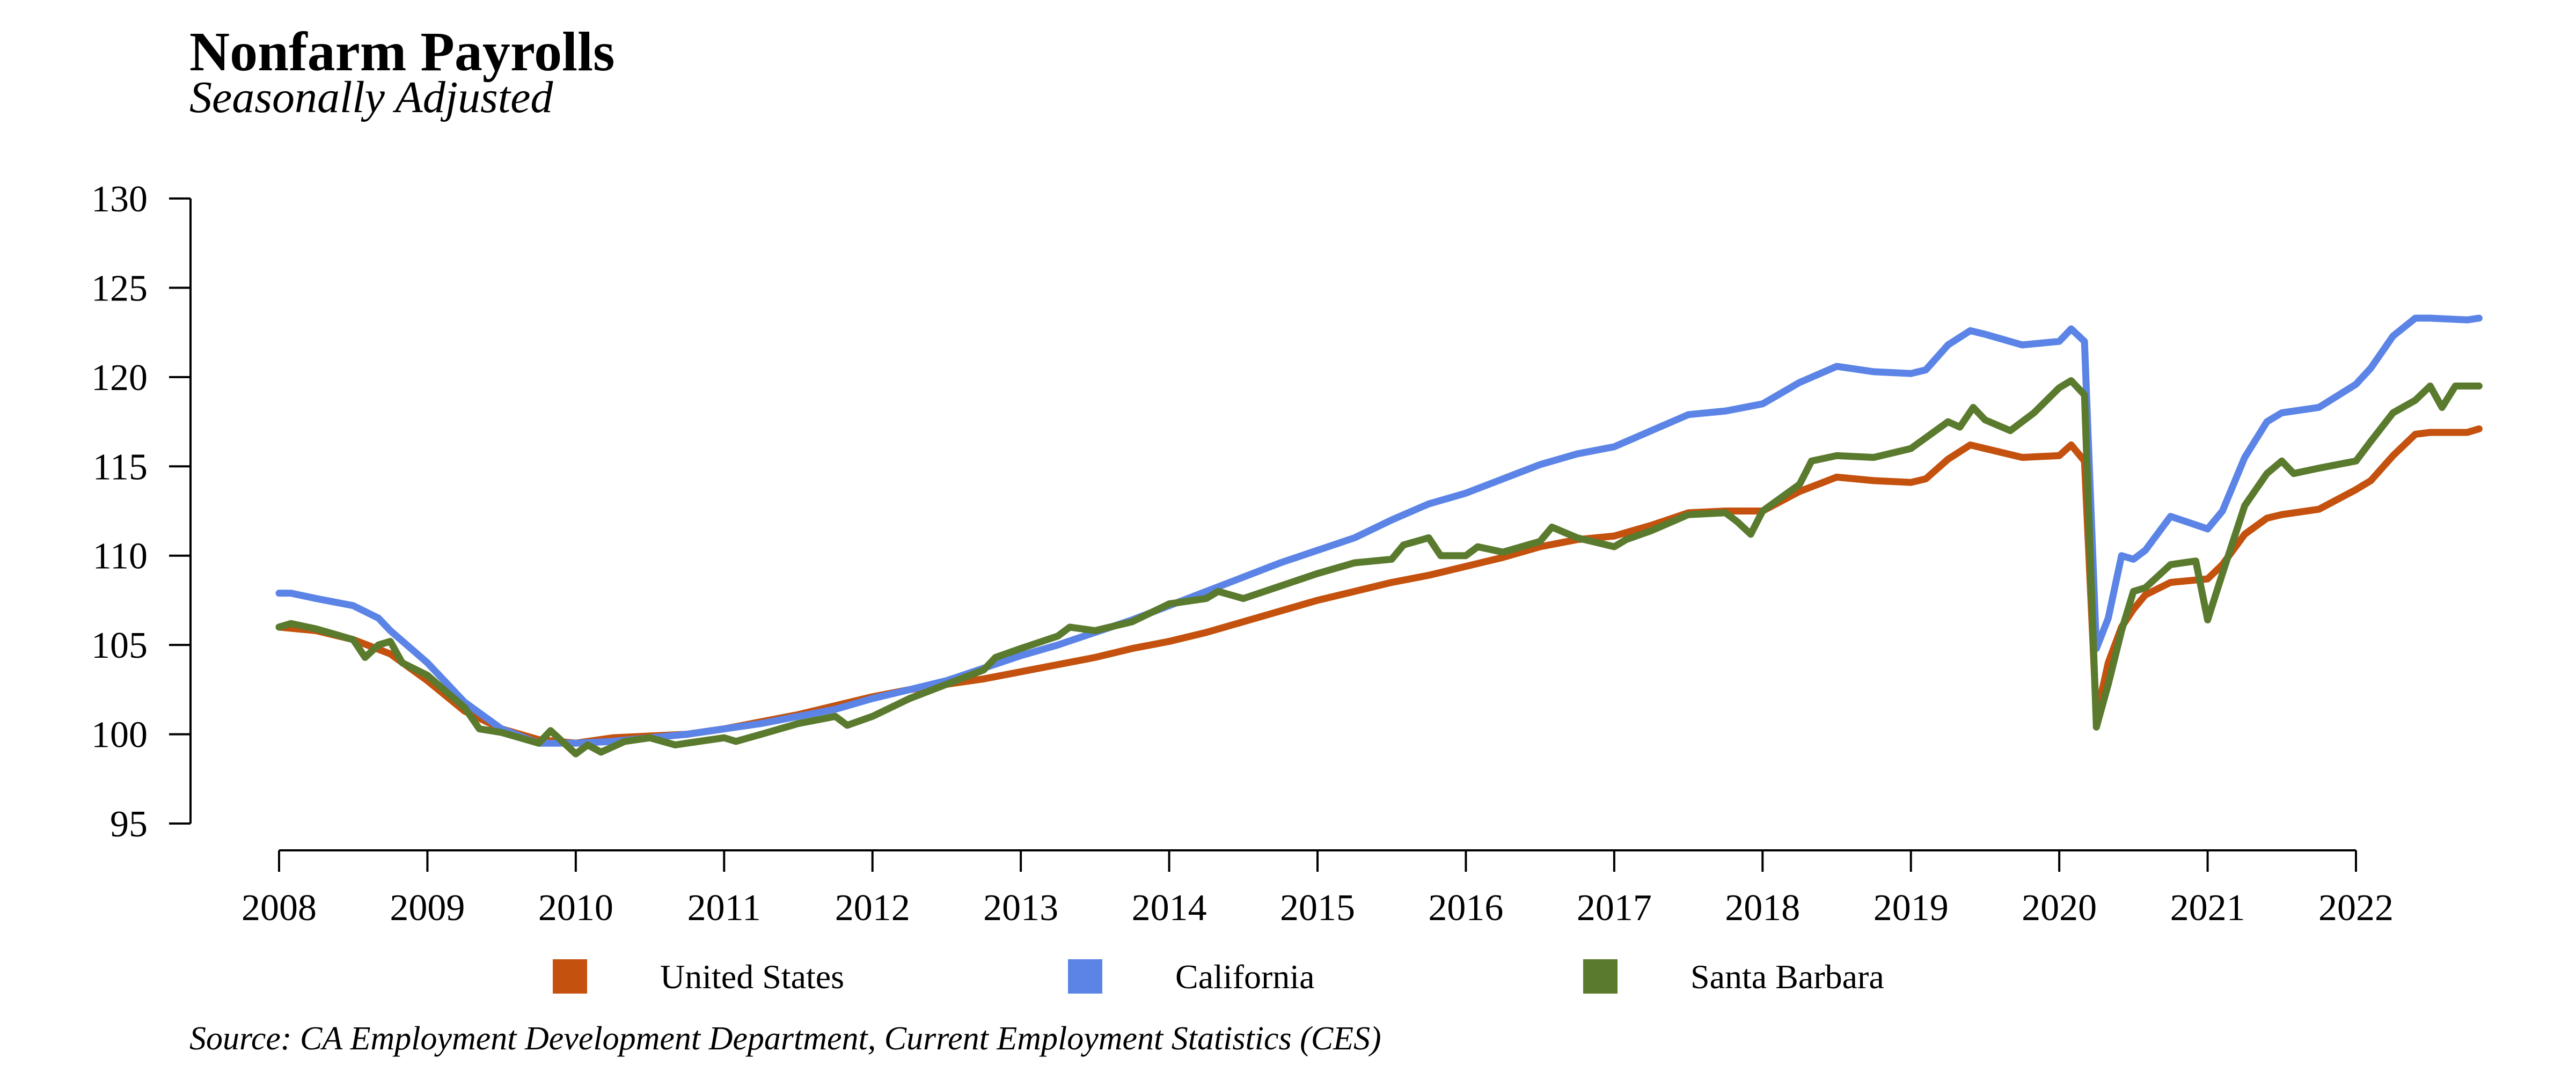  What do you see at coordinates (2207, 908) in the screenshot?
I see `x-tick-label: 2021` at bounding box center [2207, 908].